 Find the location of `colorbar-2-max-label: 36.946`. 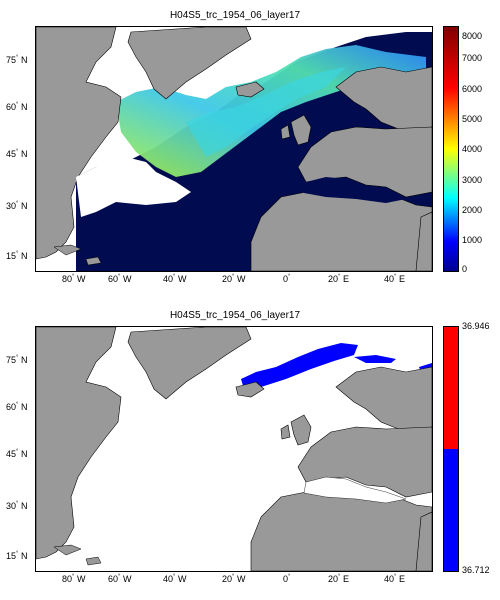

colorbar-2-max-label: 36.946 is located at coordinates (476, 326).